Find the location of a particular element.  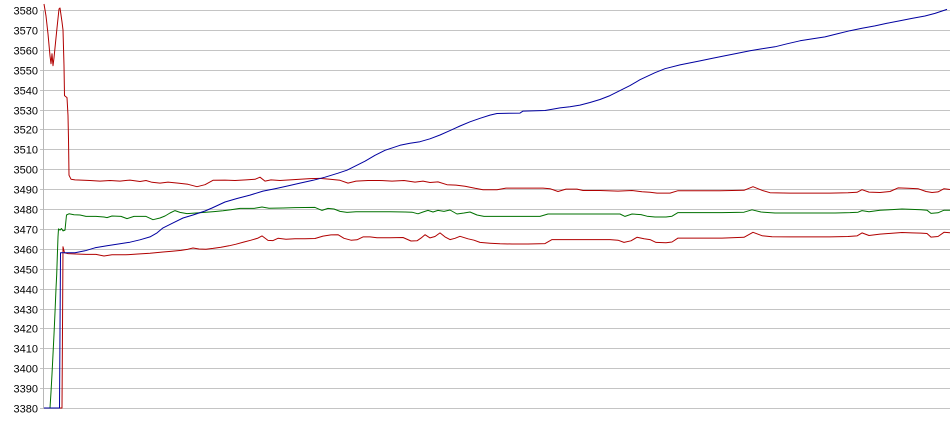

y-tick-label: 3420 is located at coordinates (26, 330).